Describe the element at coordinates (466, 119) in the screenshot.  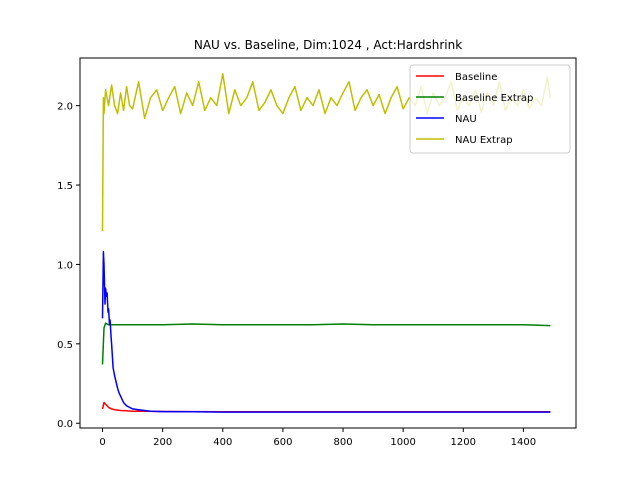
I see `legend-label-3: NAU` at that location.